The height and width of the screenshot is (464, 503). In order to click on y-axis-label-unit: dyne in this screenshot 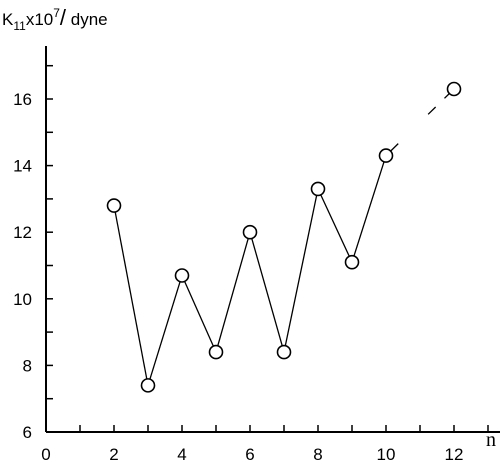, I will do `click(87, 19)`.